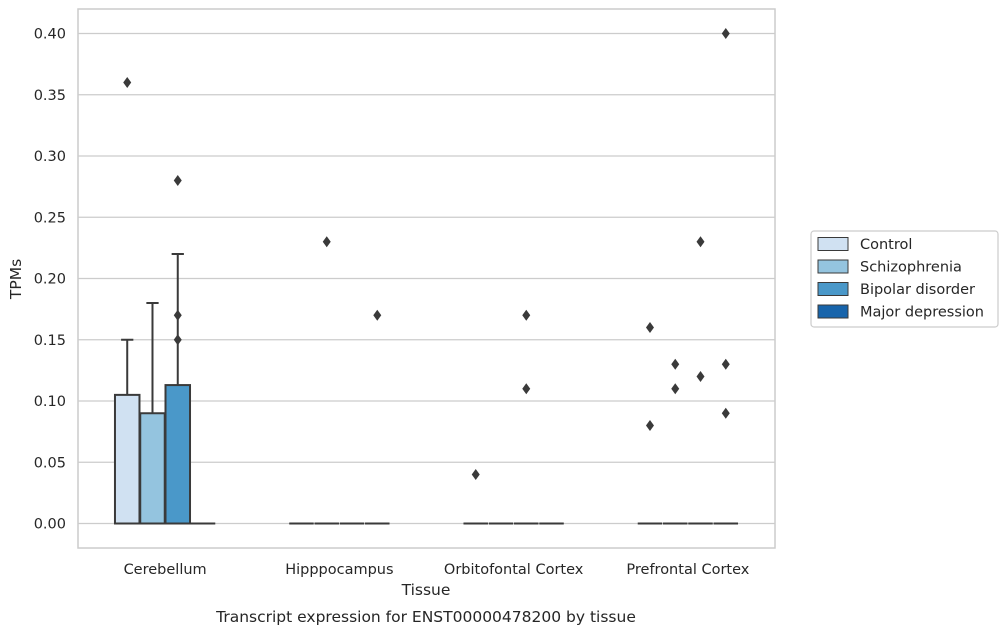 This screenshot has height=634, width=1007. I want to click on y-tick-label: 0.20, so click(50, 280).